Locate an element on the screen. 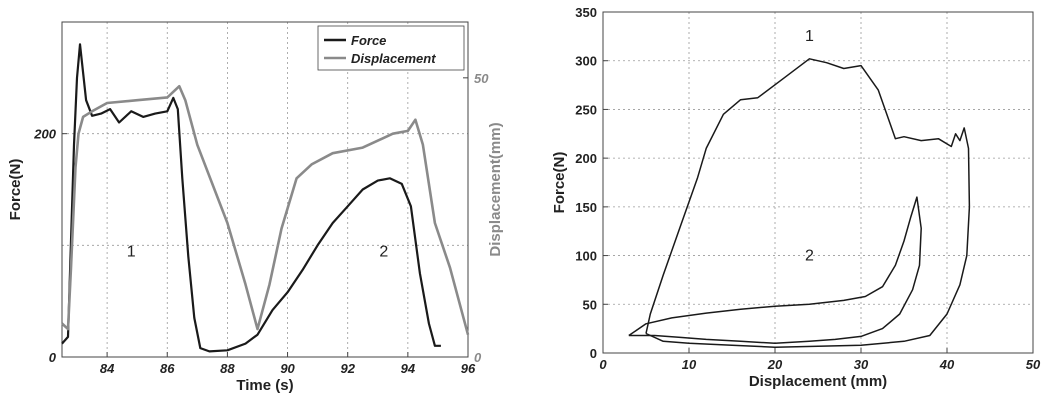 The width and height of the screenshot is (1047, 398). x-tick-label: 84 is located at coordinates (107, 368).